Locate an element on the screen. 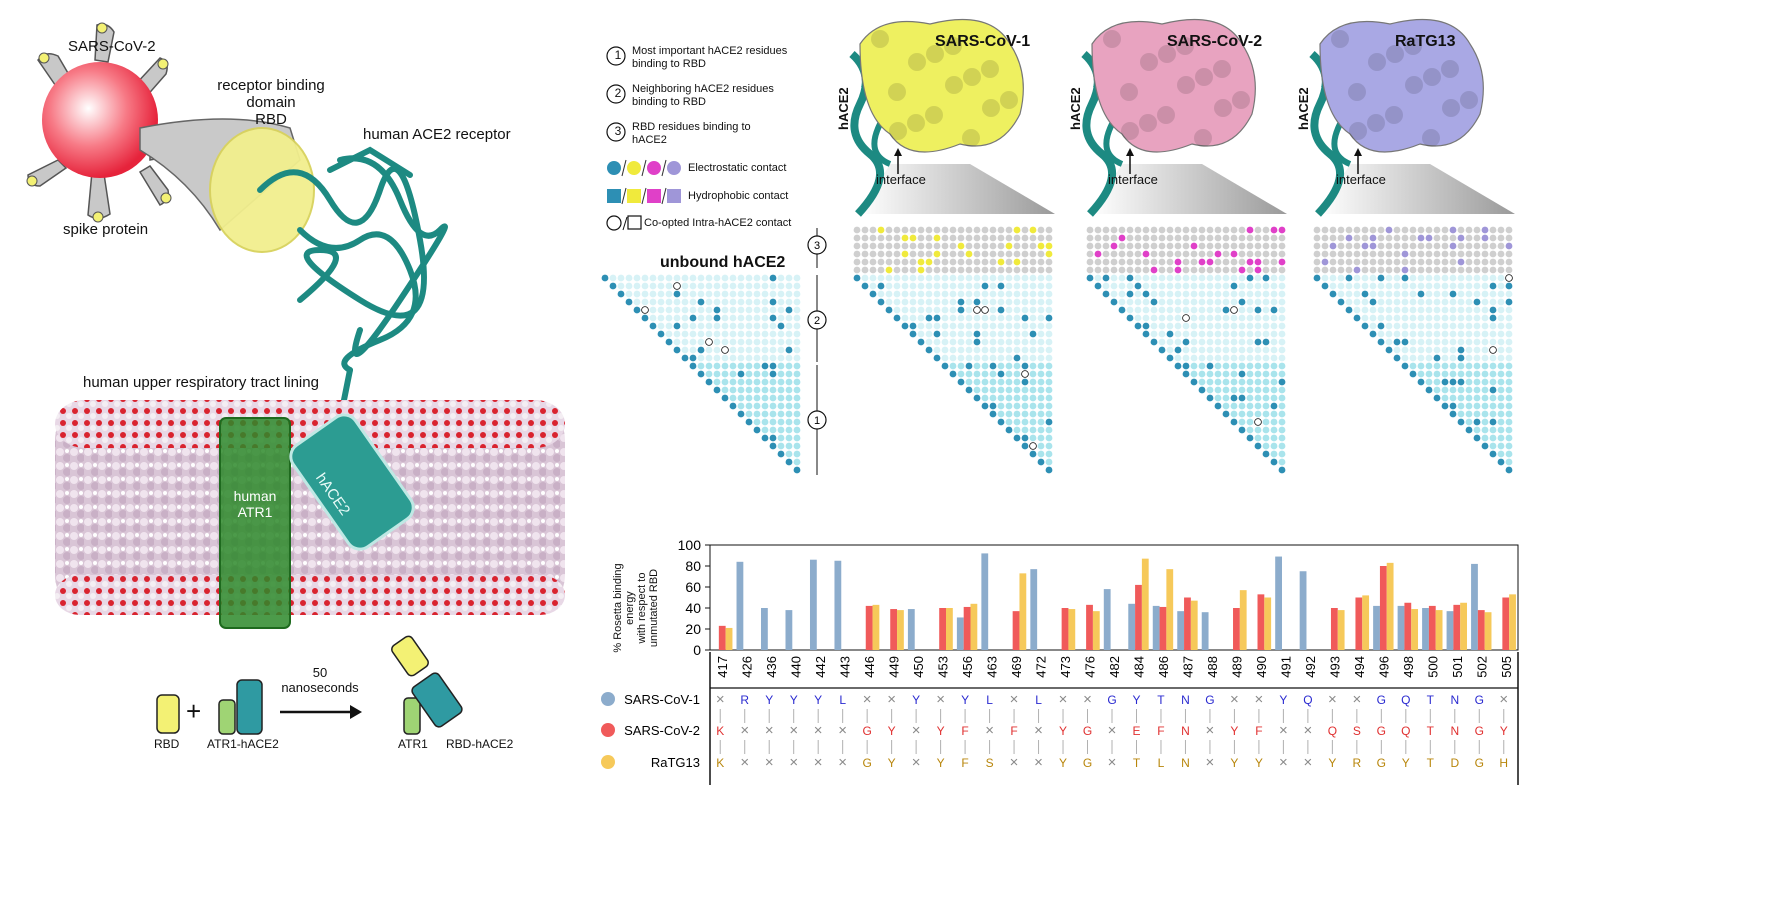 The width and height of the screenshot is (1767, 921). spike-label: spike protein is located at coordinates (106, 229).